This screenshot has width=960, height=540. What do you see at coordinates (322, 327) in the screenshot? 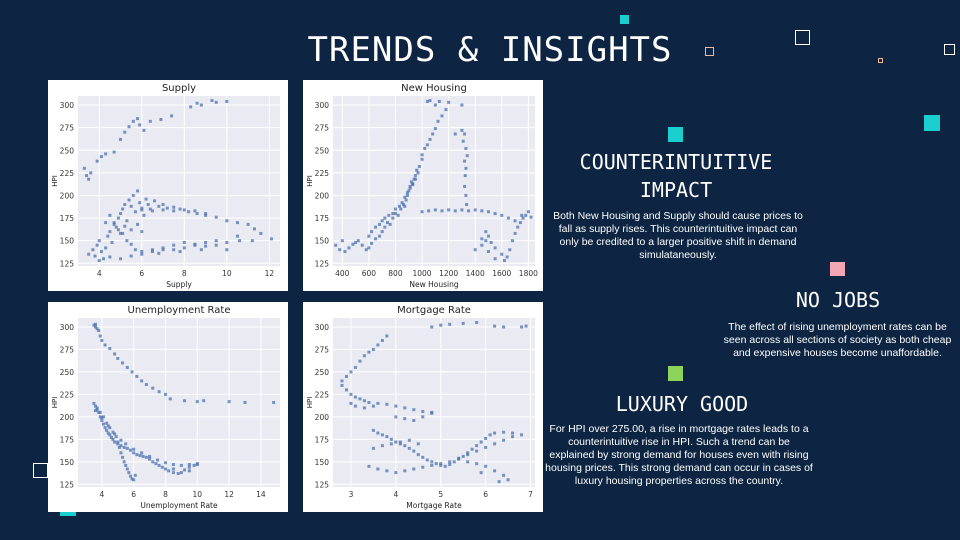
I see `y-tick-label: 300` at bounding box center [322, 327].